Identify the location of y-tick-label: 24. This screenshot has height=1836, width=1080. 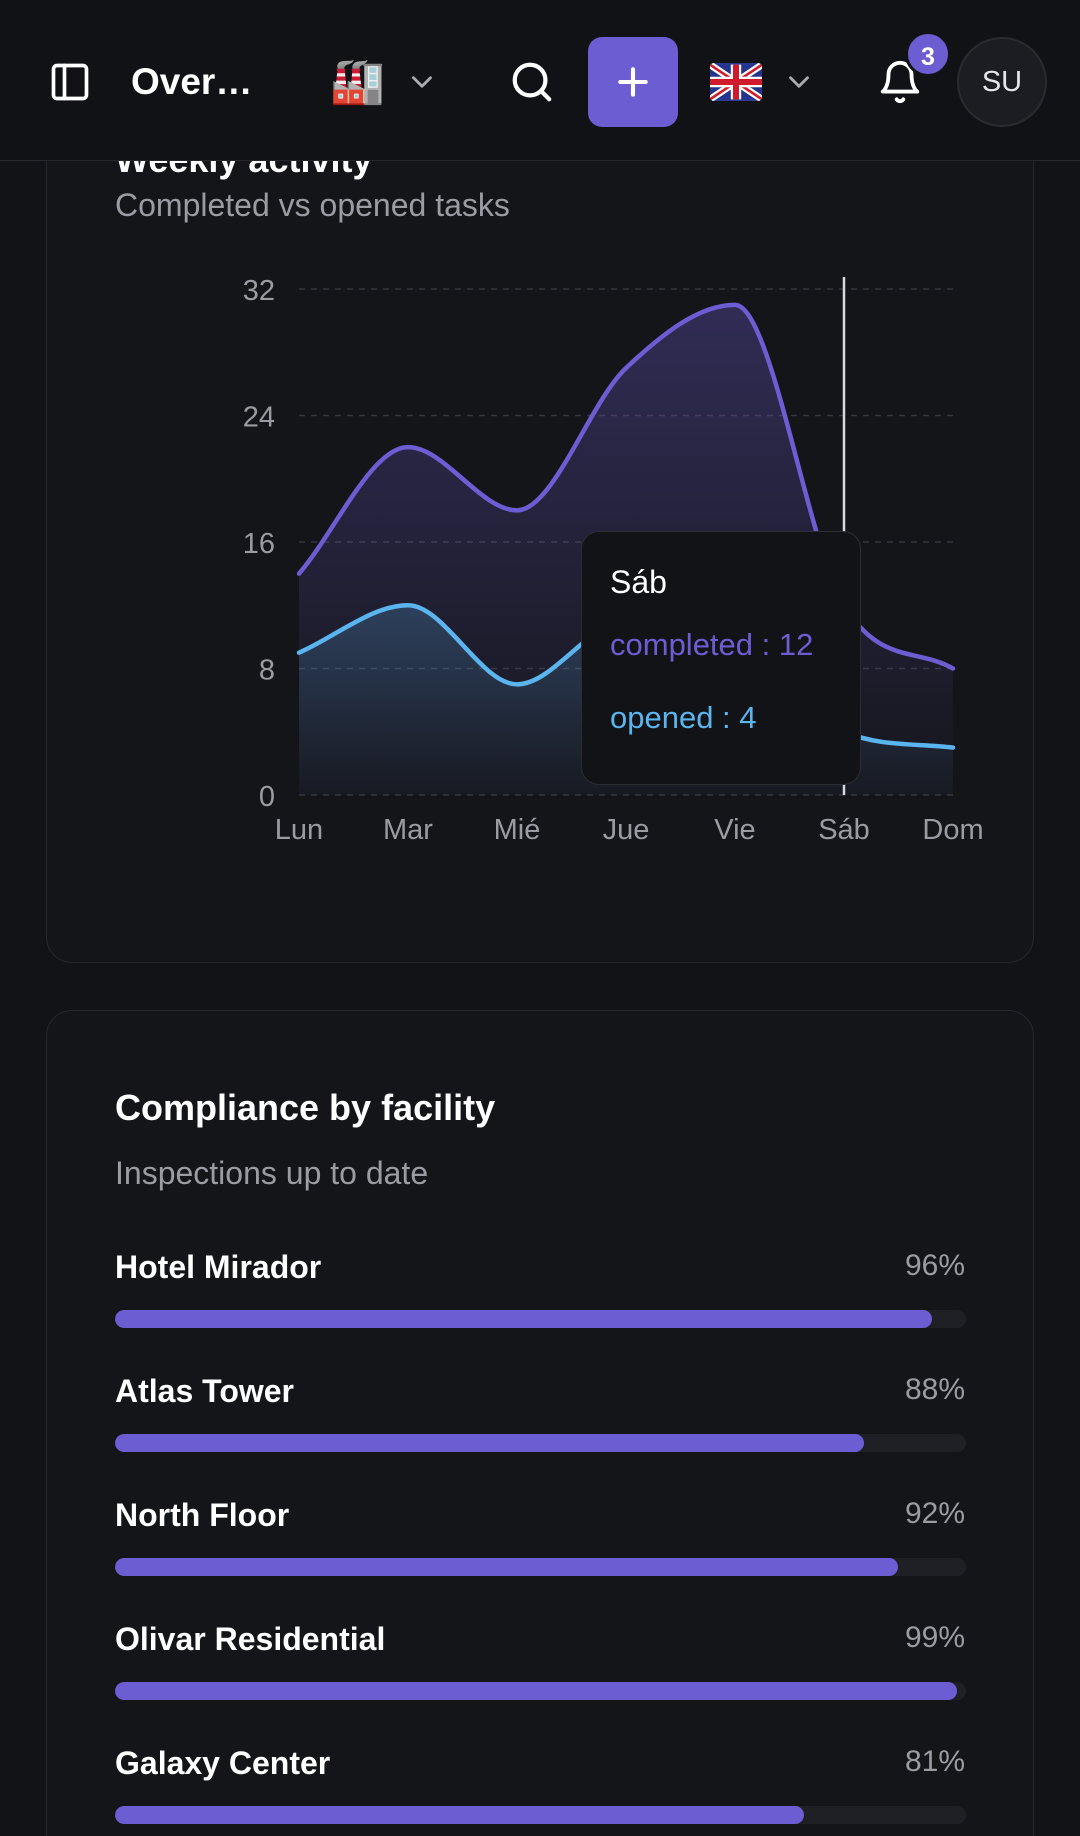
(259, 418).